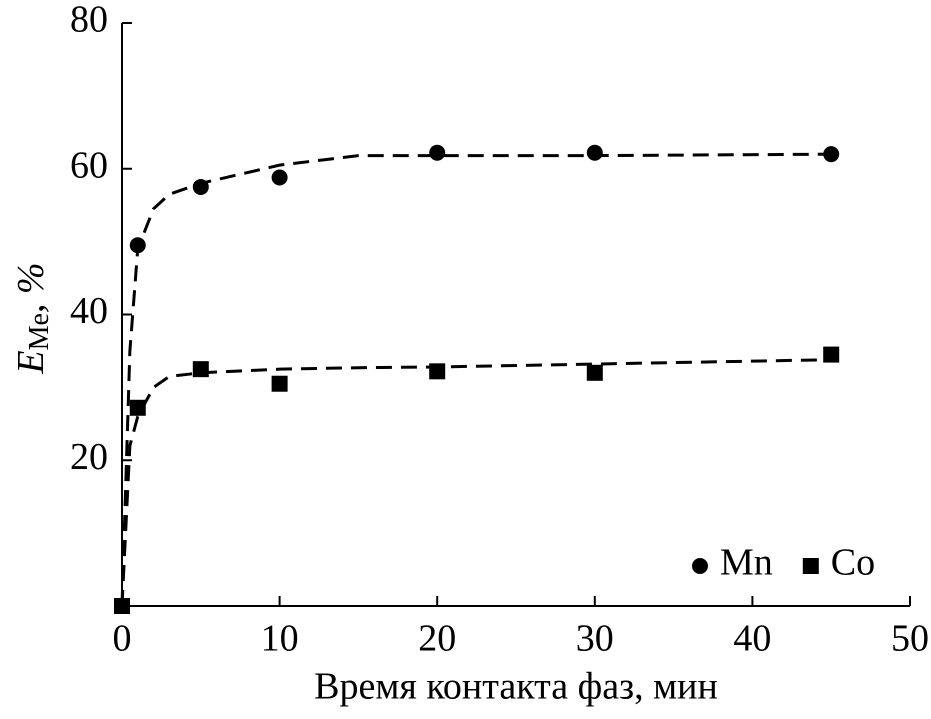 This screenshot has height=719, width=931. What do you see at coordinates (89, 311) in the screenshot?
I see `y-tick-label: 40` at bounding box center [89, 311].